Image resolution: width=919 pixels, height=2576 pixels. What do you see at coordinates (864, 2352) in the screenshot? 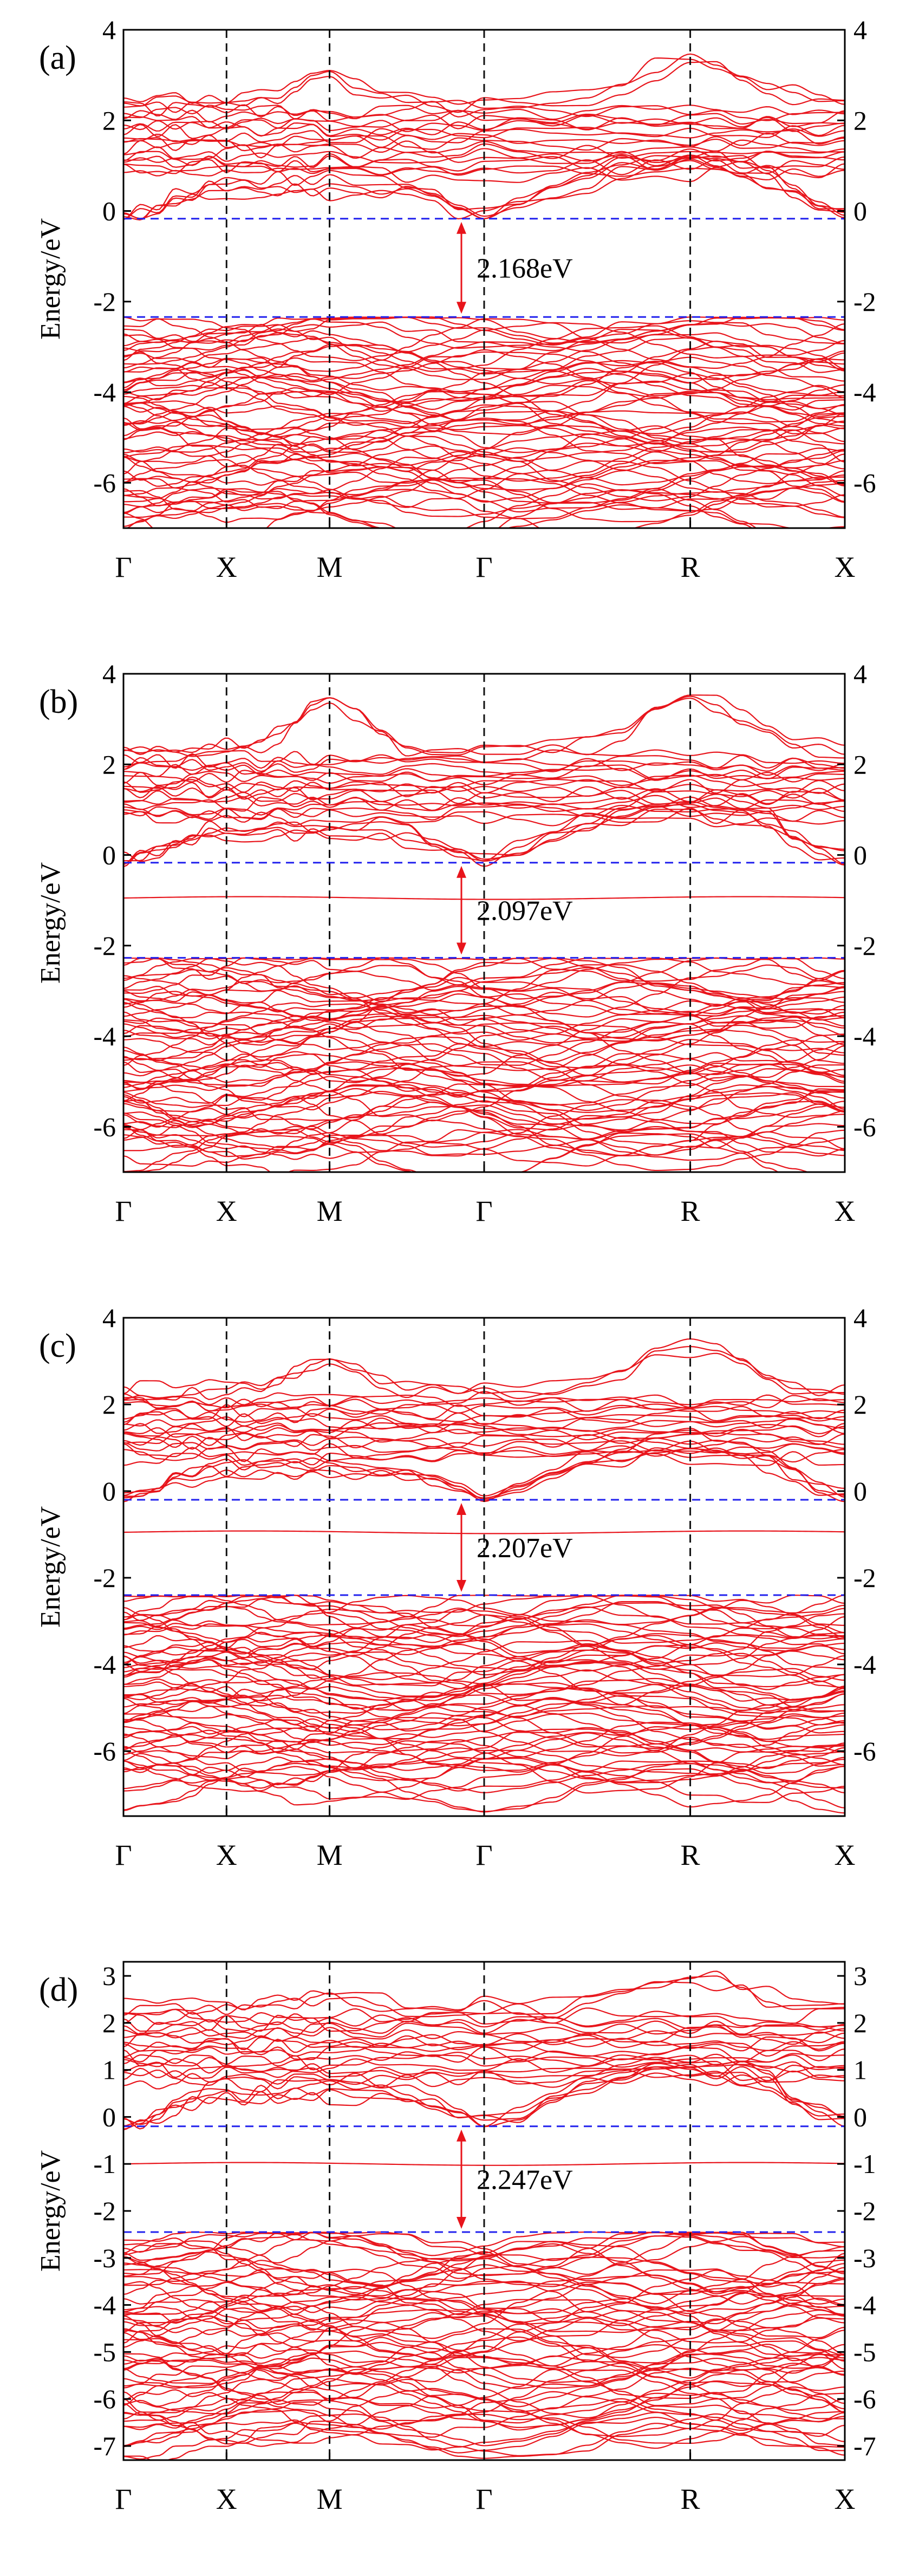
I see `y-tick-label-right: -5` at bounding box center [864, 2352].